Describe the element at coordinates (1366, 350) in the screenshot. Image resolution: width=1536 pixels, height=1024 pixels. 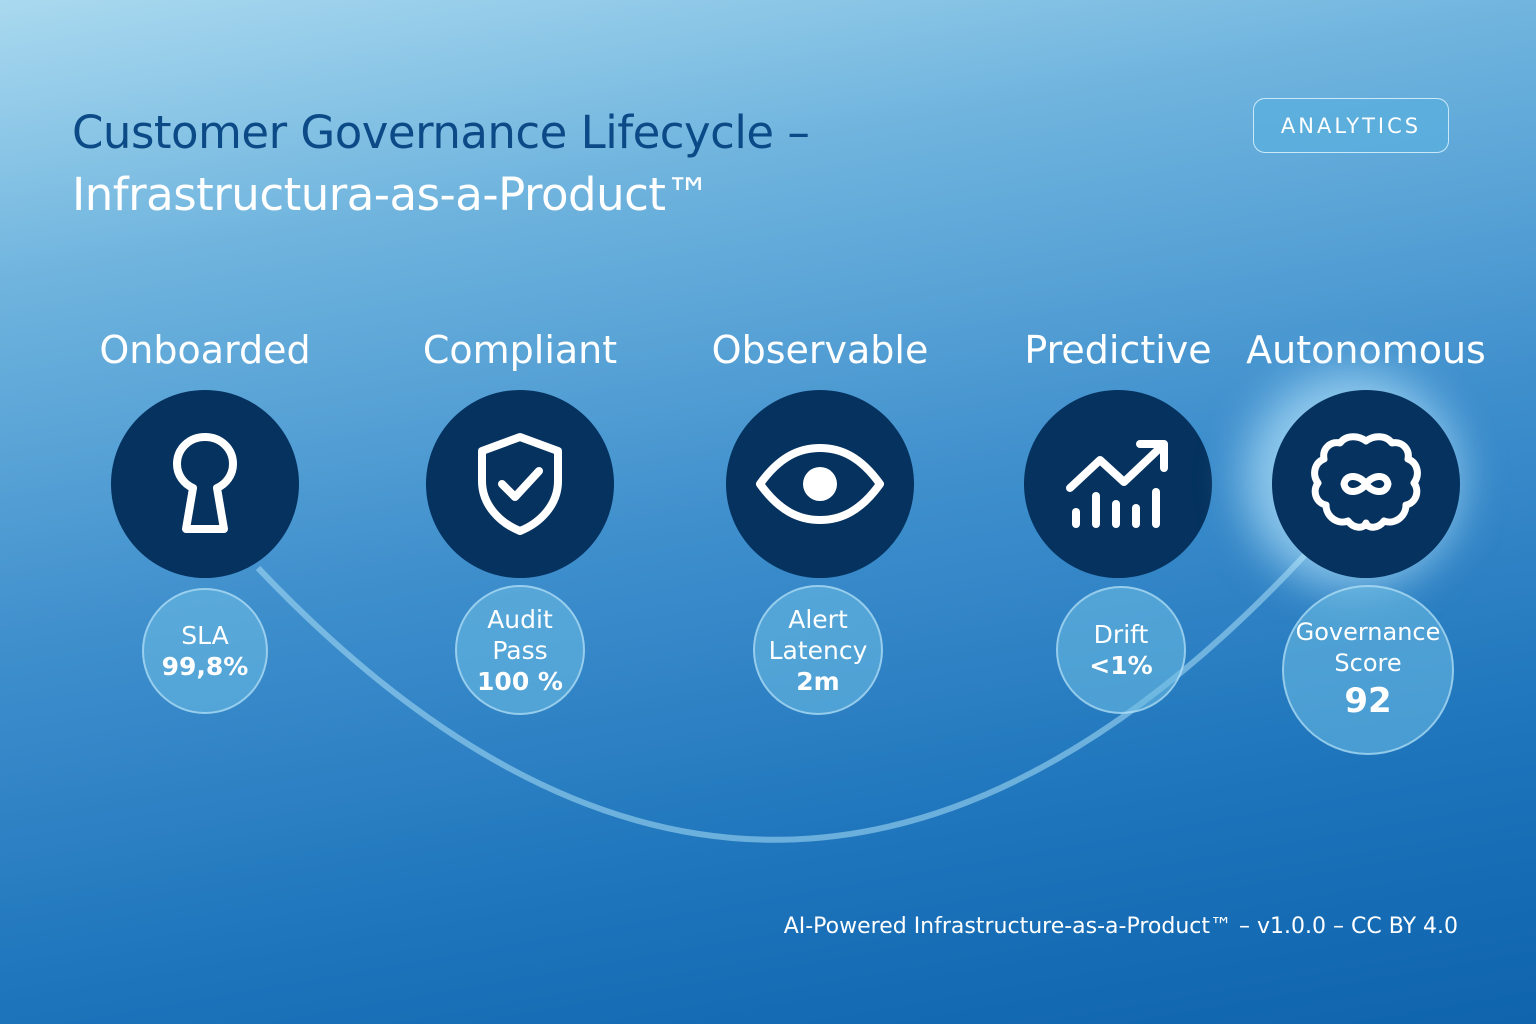
I see `stage-label-autonomous: Autonomous` at that location.